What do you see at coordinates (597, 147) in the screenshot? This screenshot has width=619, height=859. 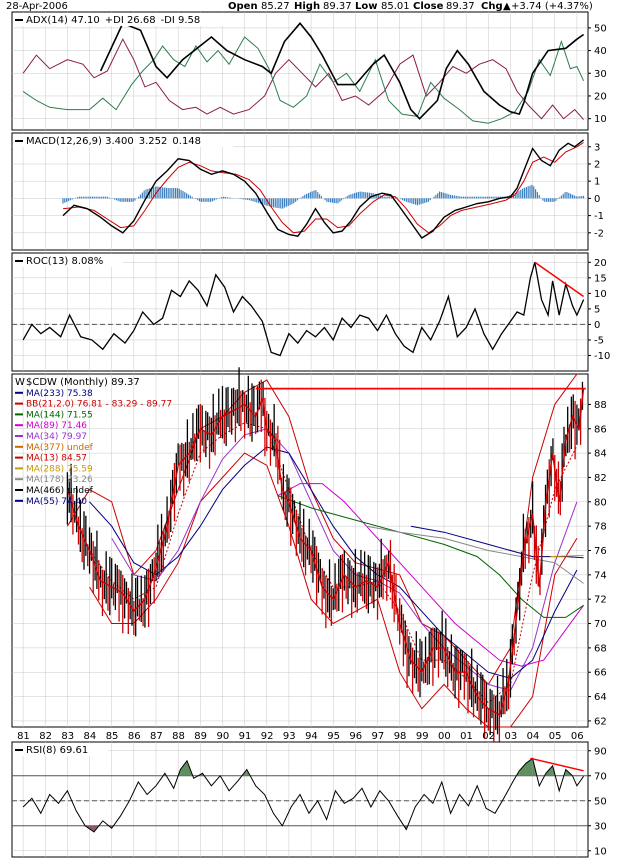 I see `macd-tick-label: 3` at bounding box center [597, 147].